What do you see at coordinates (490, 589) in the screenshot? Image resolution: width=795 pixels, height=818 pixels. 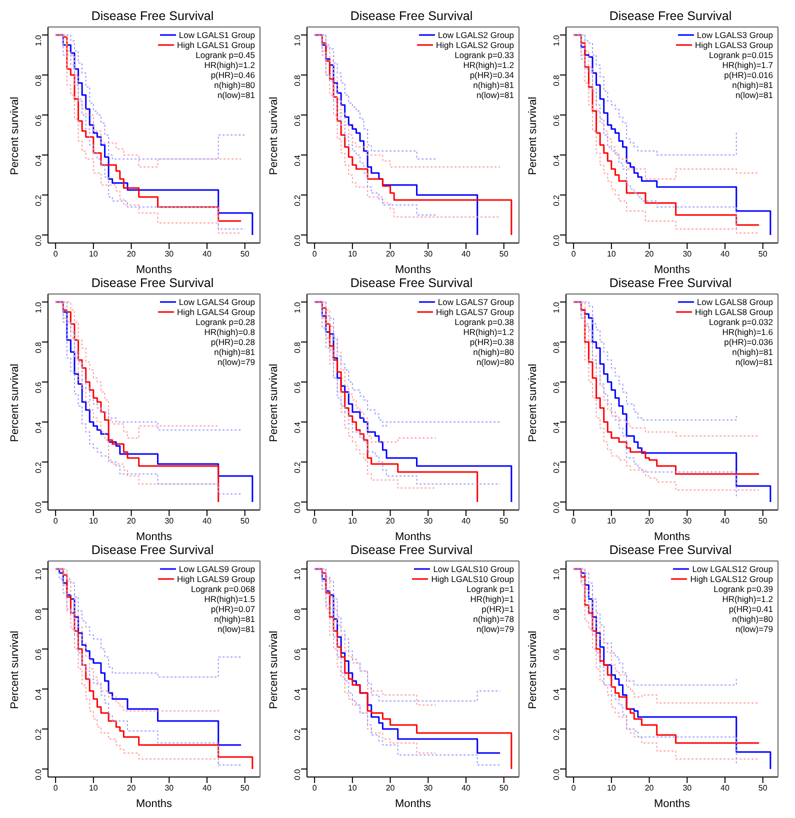 I see `annotation: Logrank p=1` at bounding box center [490, 589].